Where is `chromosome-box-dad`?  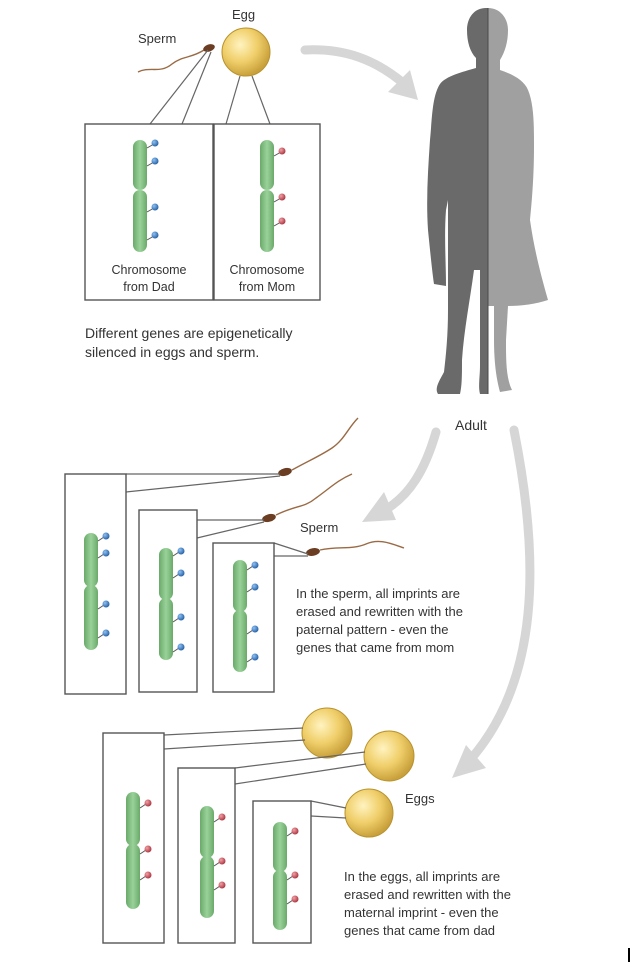
chromosome-box-dad is located at coordinates (149, 212).